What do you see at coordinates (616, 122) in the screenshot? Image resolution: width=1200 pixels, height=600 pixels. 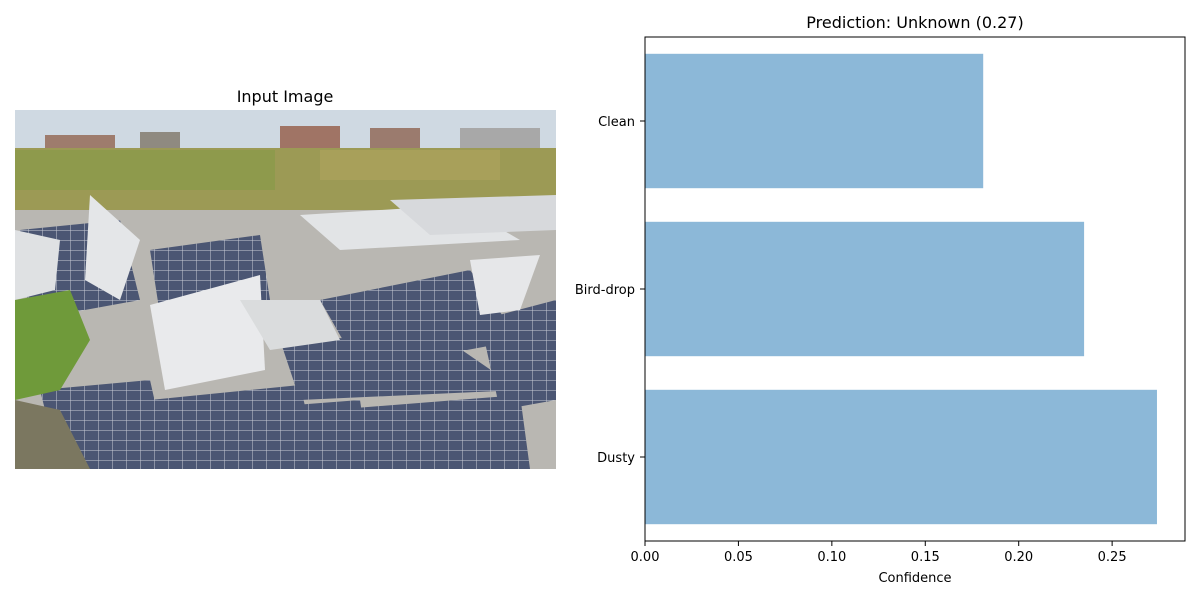 I see `y-tick-label: Clean` at bounding box center [616, 122].